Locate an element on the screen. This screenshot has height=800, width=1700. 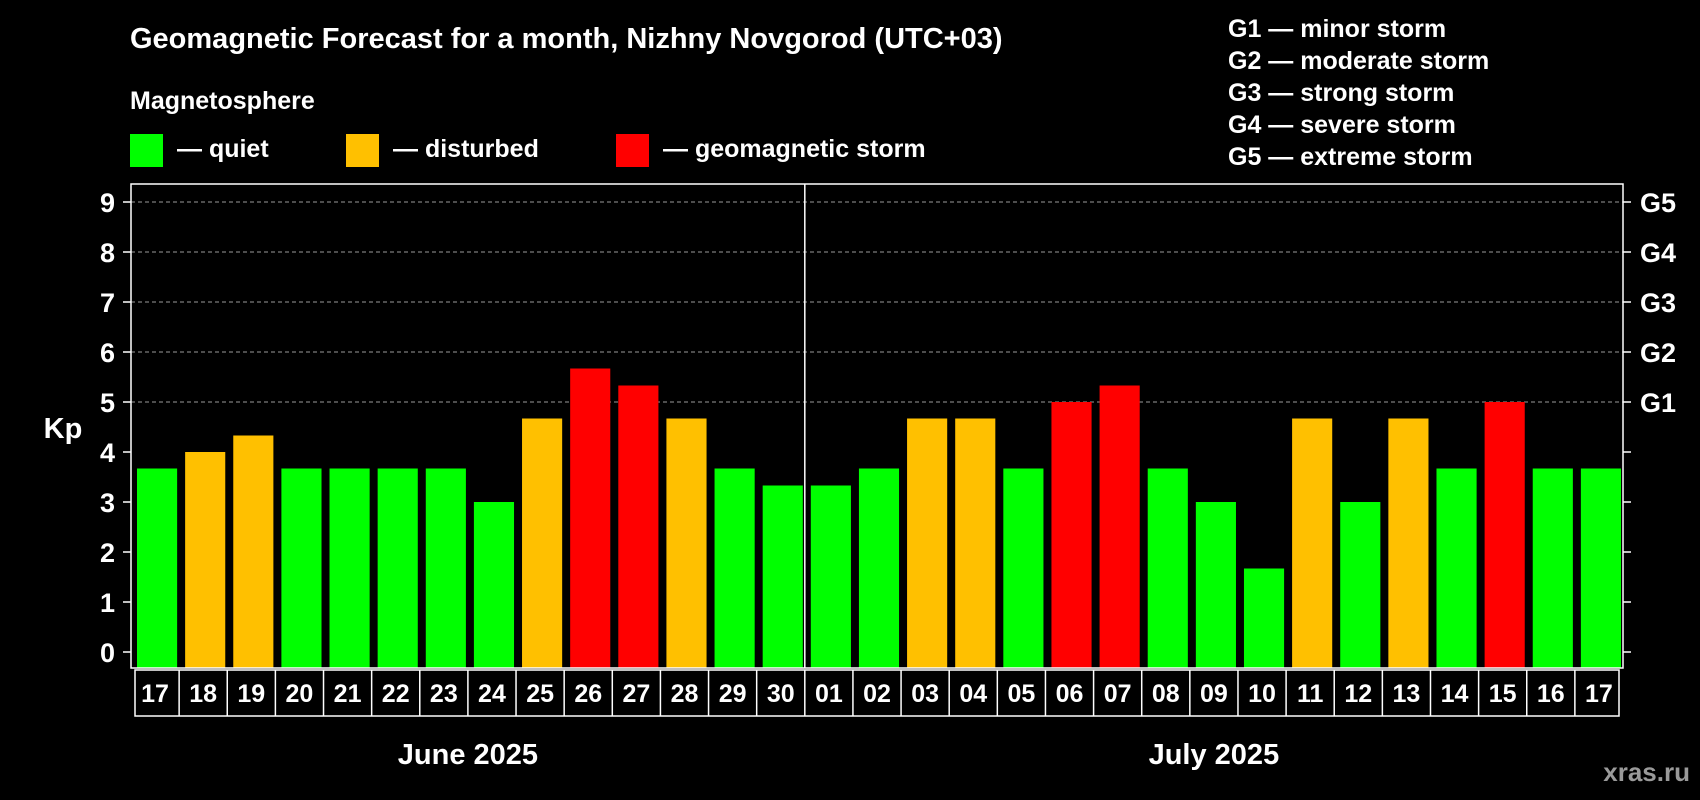
y-tick-label: 1 is located at coordinates (107, 603).